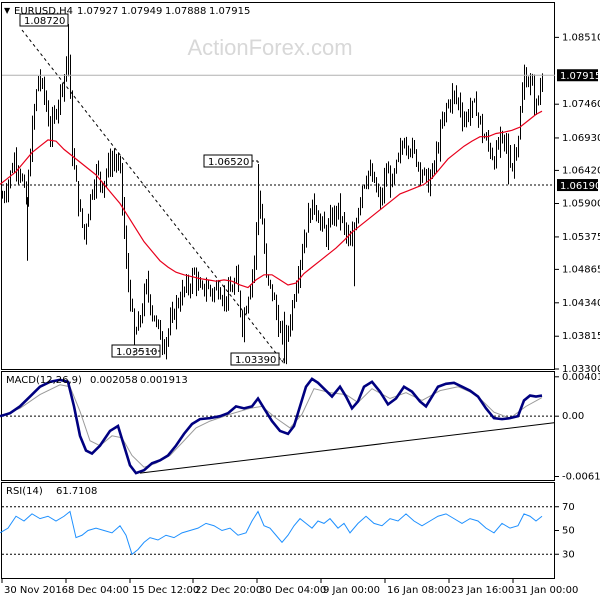 The image size is (600, 600). Describe the element at coordinates (301, 75) in the screenshot. I see `current-price: 1.07915` at that location.